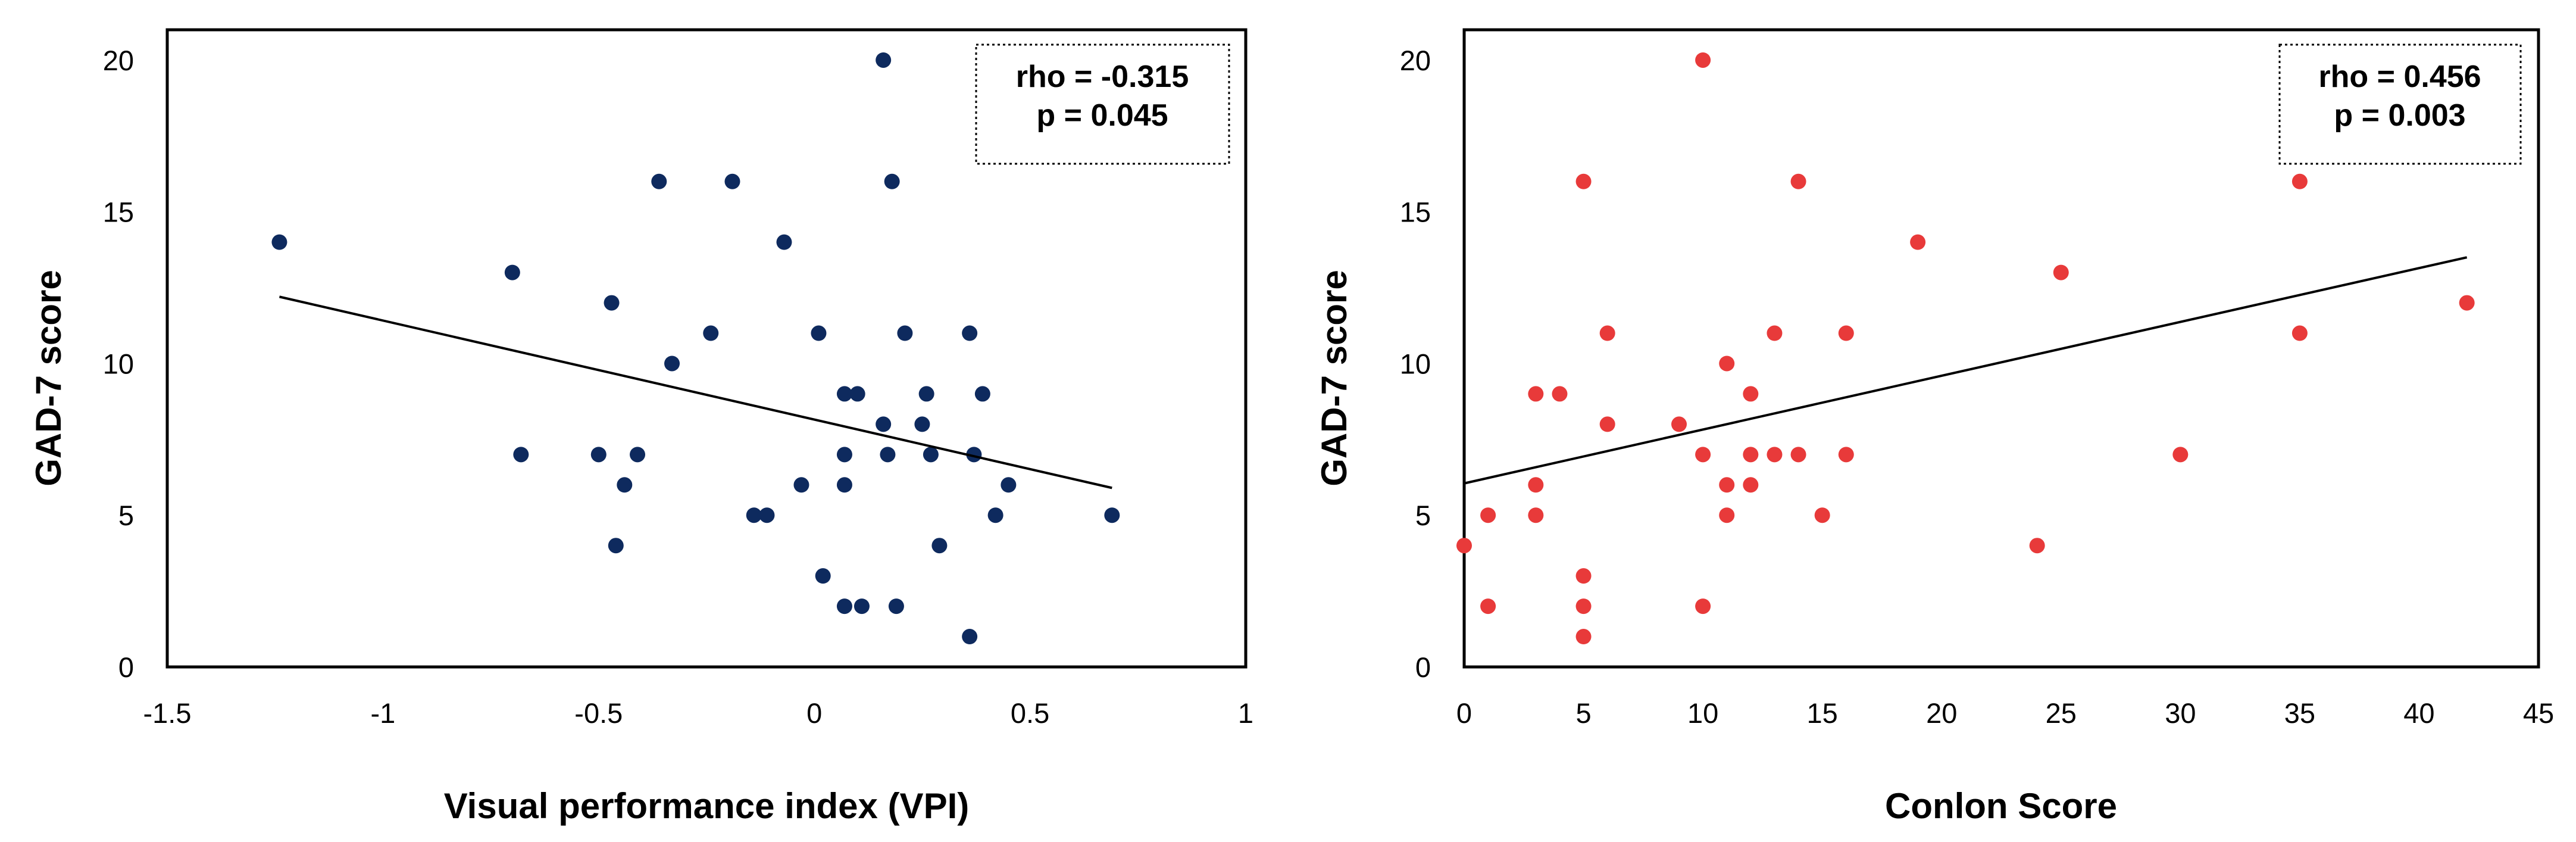  Describe the element at coordinates (598, 713) in the screenshot. I see `x-tick-label: -0.5` at that location.